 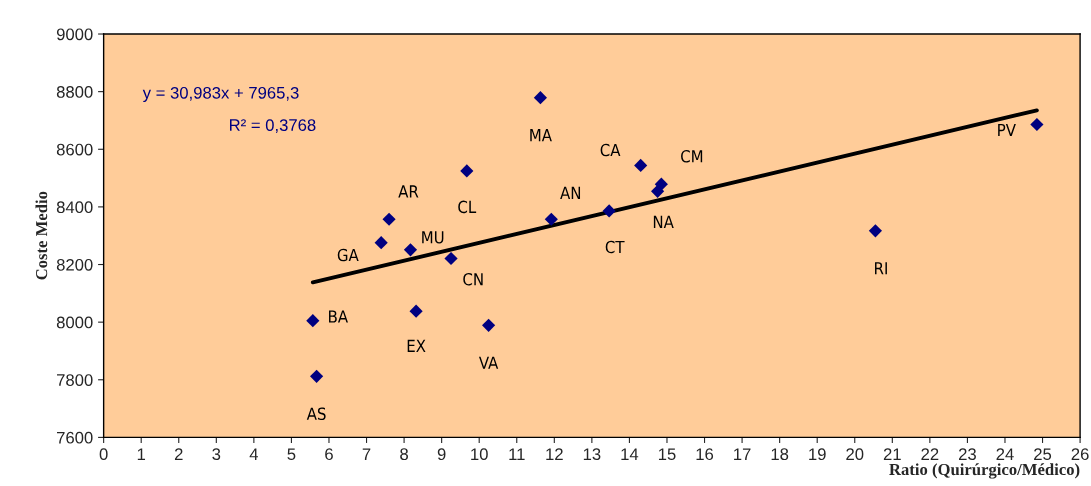 What do you see at coordinates (742, 454) in the screenshot?
I see `x-tick-label: 17` at bounding box center [742, 454].